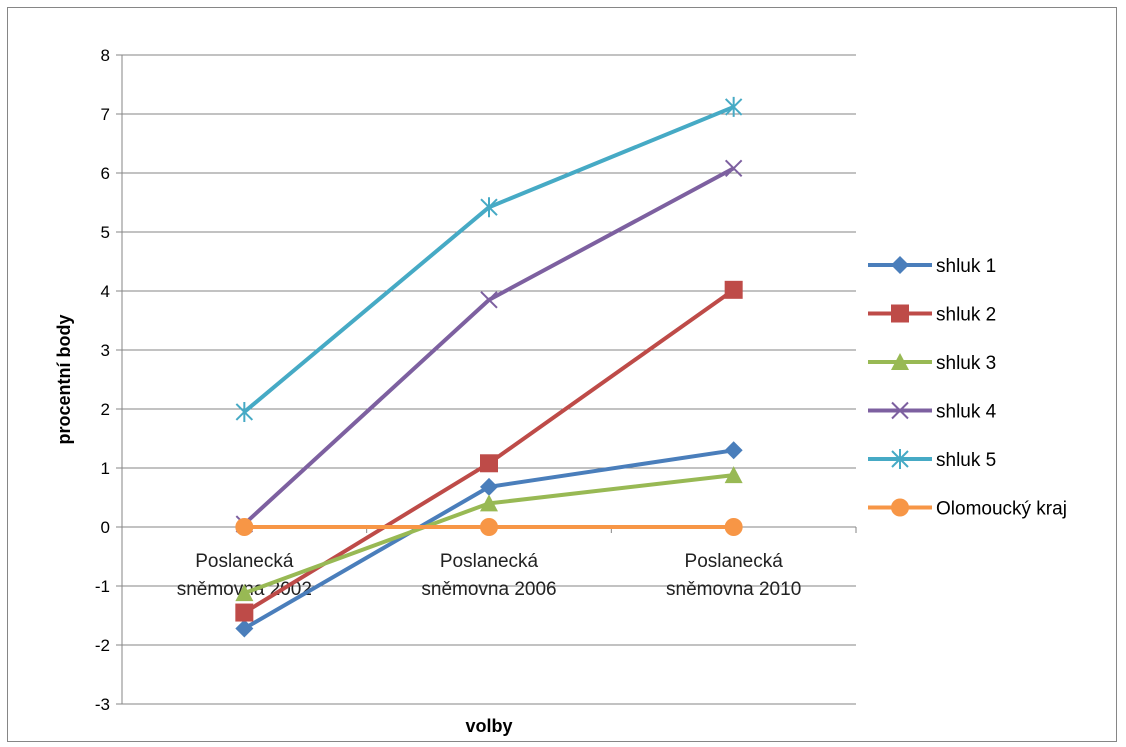  What do you see at coordinates (932, 266) in the screenshot?
I see `legend-item: shluk 1` at bounding box center [932, 266].